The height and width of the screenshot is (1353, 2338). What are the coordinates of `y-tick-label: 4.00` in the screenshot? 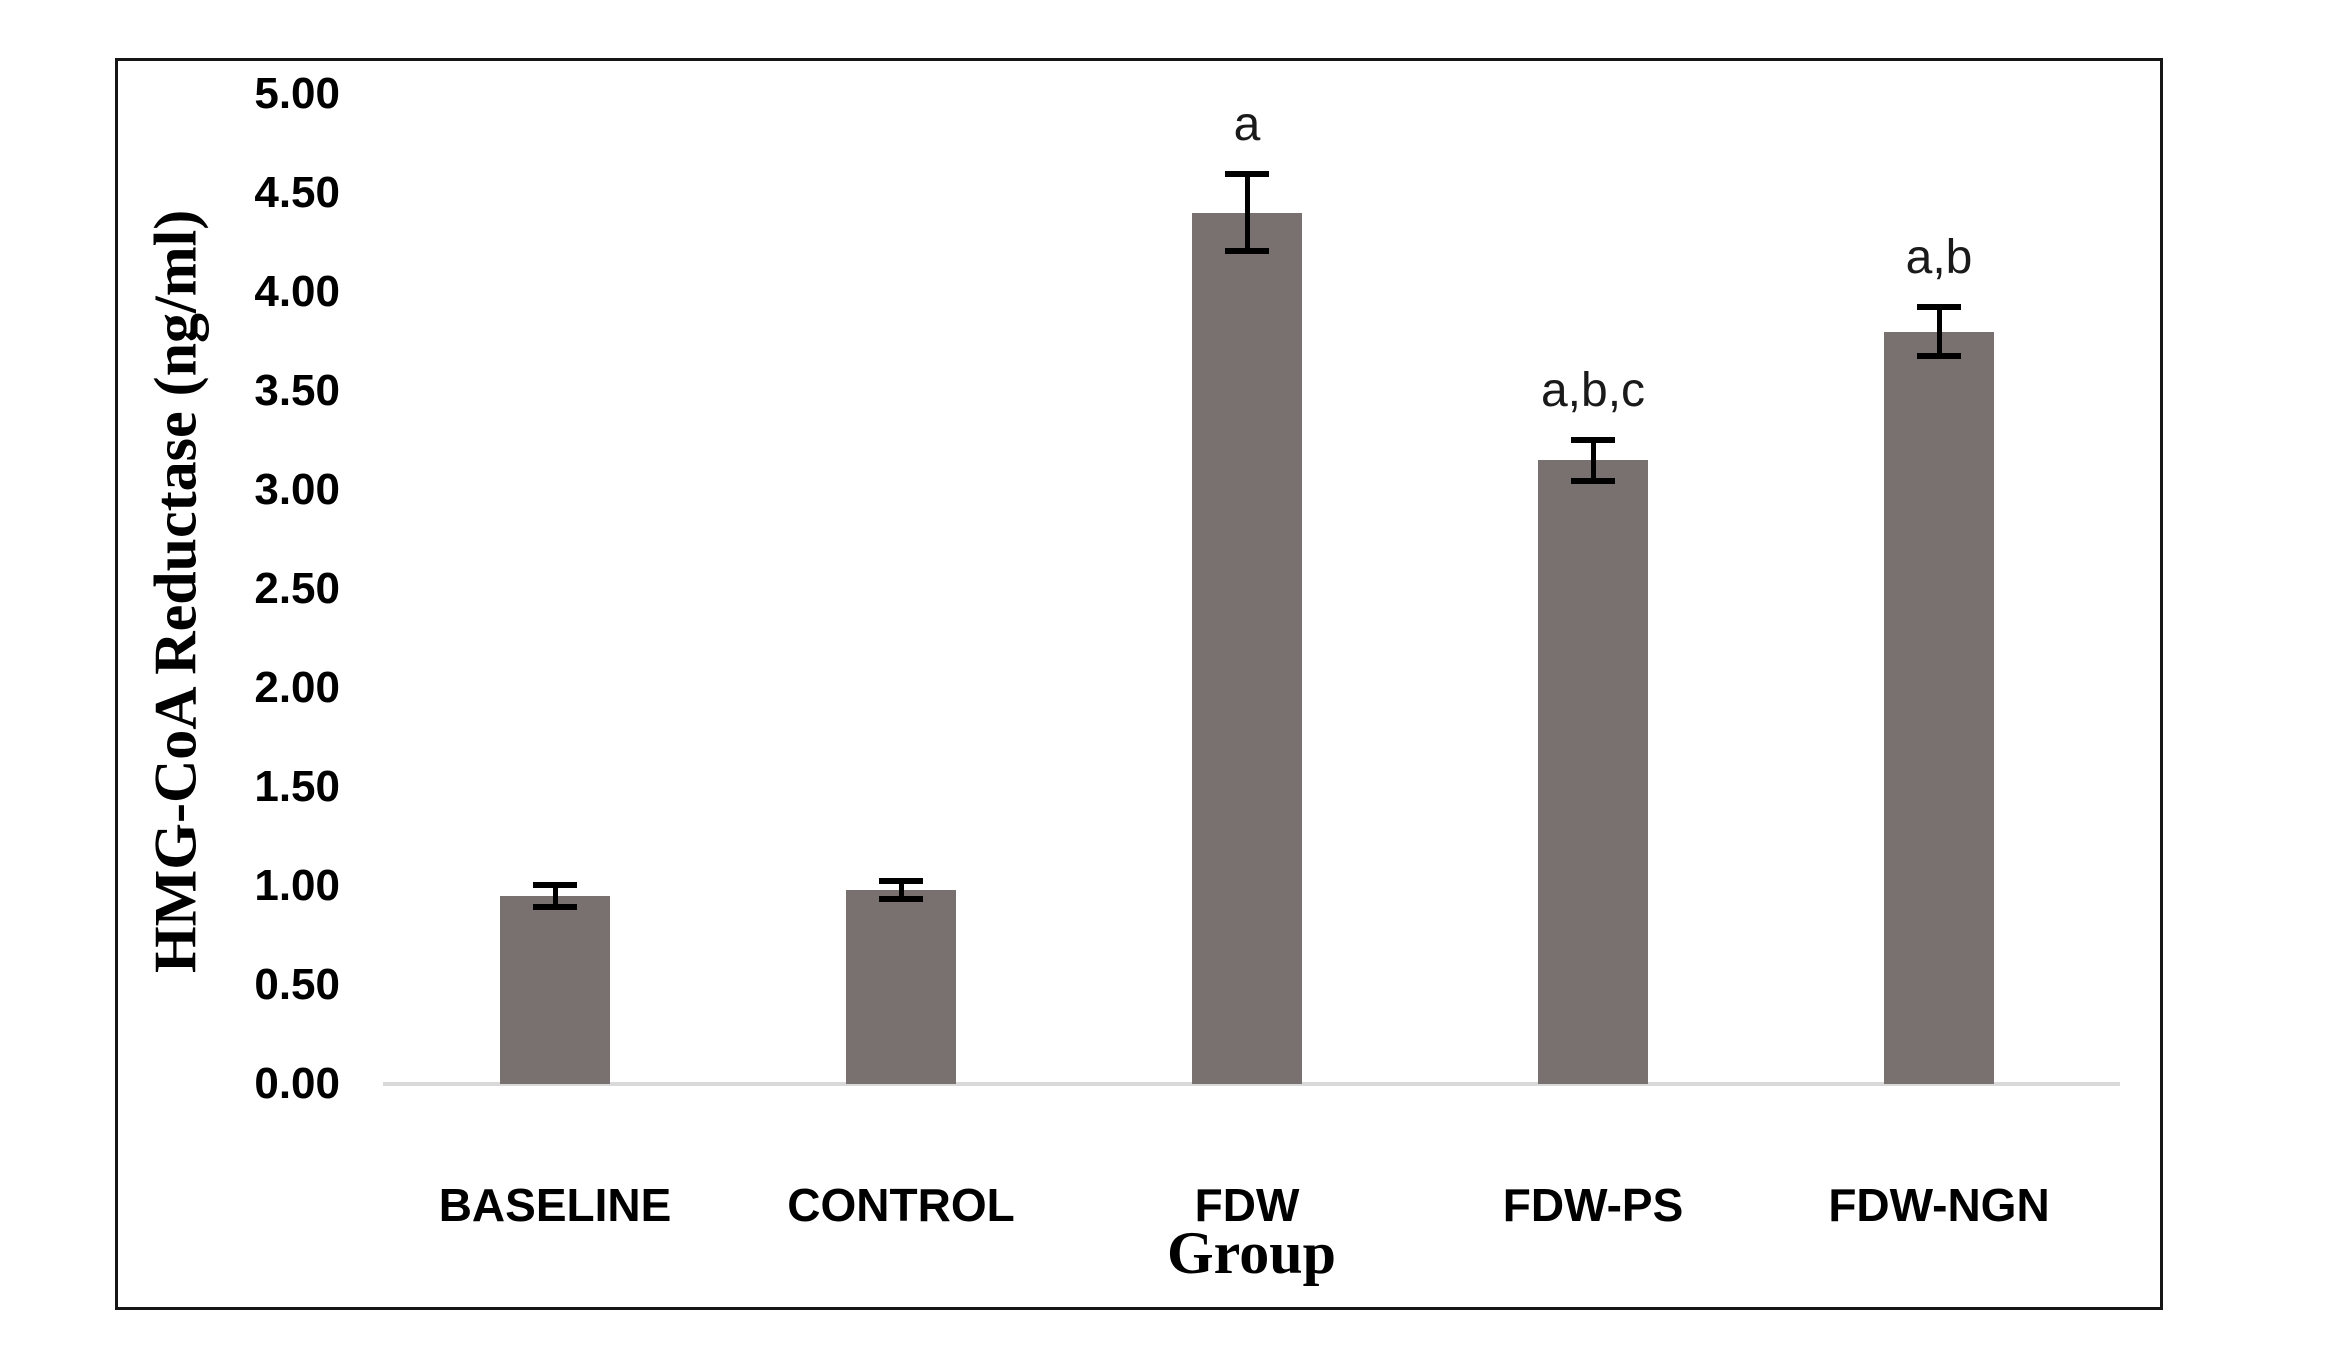 It's located at (297, 291).